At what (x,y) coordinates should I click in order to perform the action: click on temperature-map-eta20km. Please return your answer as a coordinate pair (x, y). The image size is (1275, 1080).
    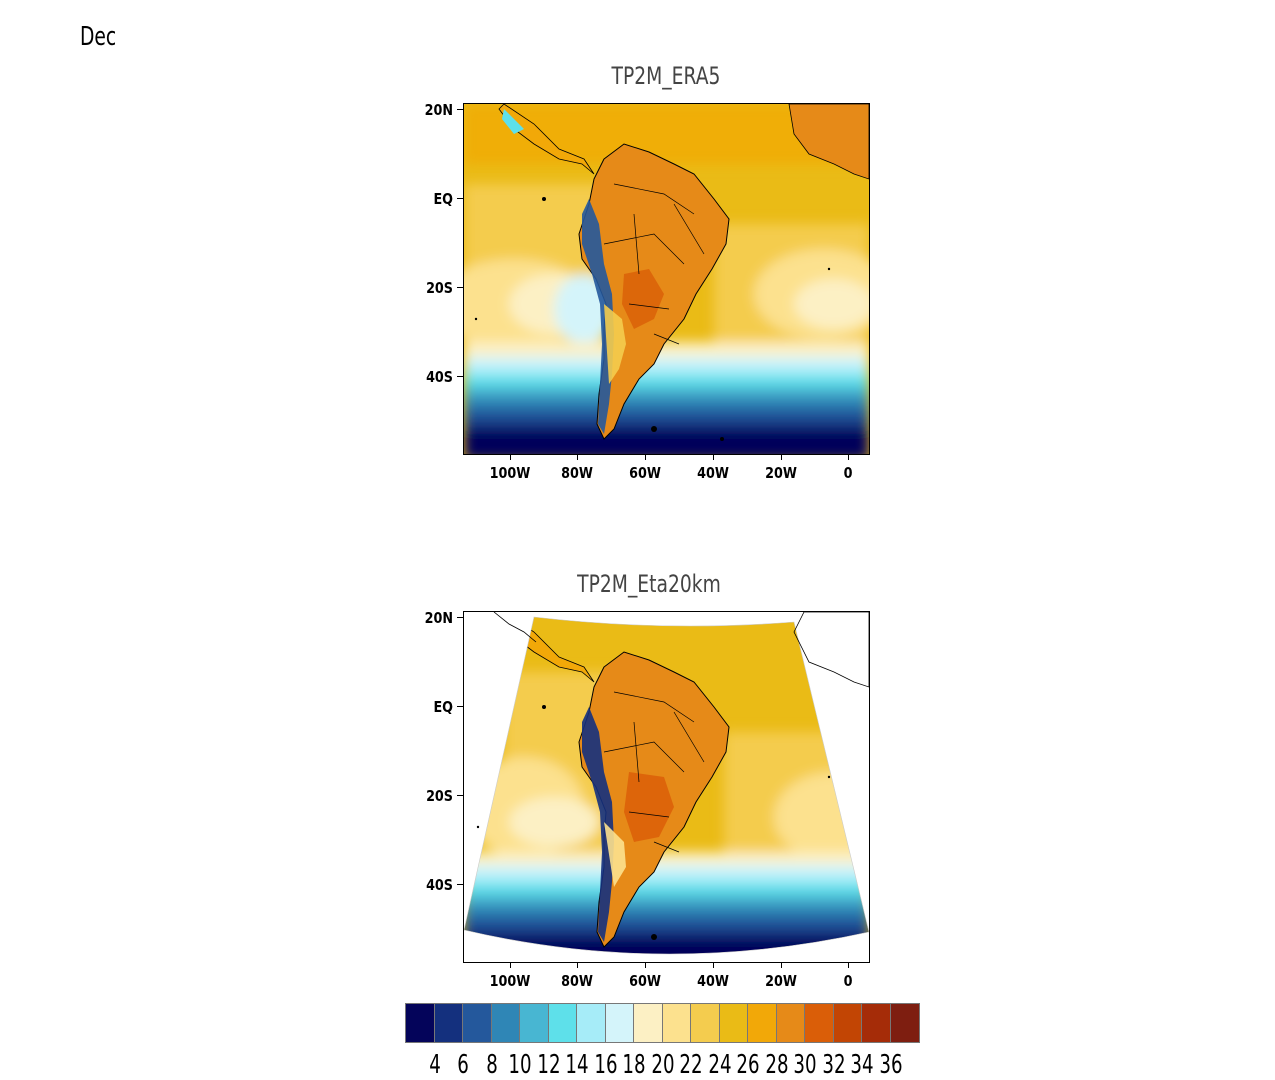
    Looking at the image, I should click on (666, 783).